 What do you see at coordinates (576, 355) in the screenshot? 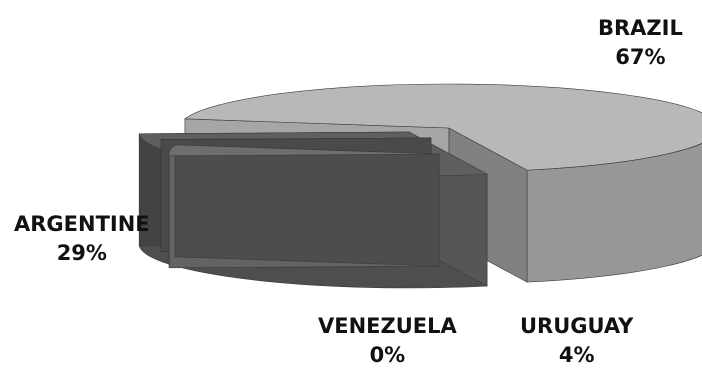
I see `slice-value-uruguay: 4%` at bounding box center [576, 355].